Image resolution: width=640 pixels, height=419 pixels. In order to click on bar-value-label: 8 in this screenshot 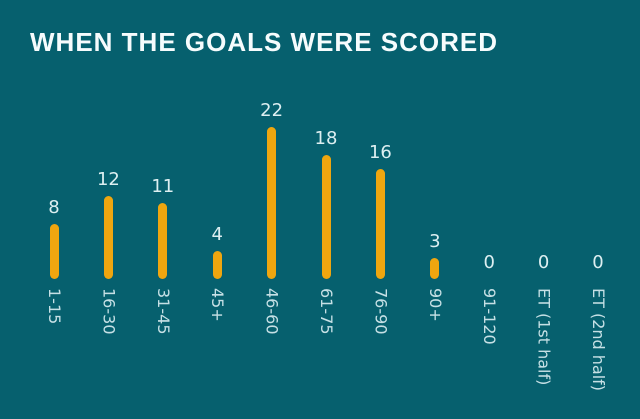, I will do `click(54, 207)`.